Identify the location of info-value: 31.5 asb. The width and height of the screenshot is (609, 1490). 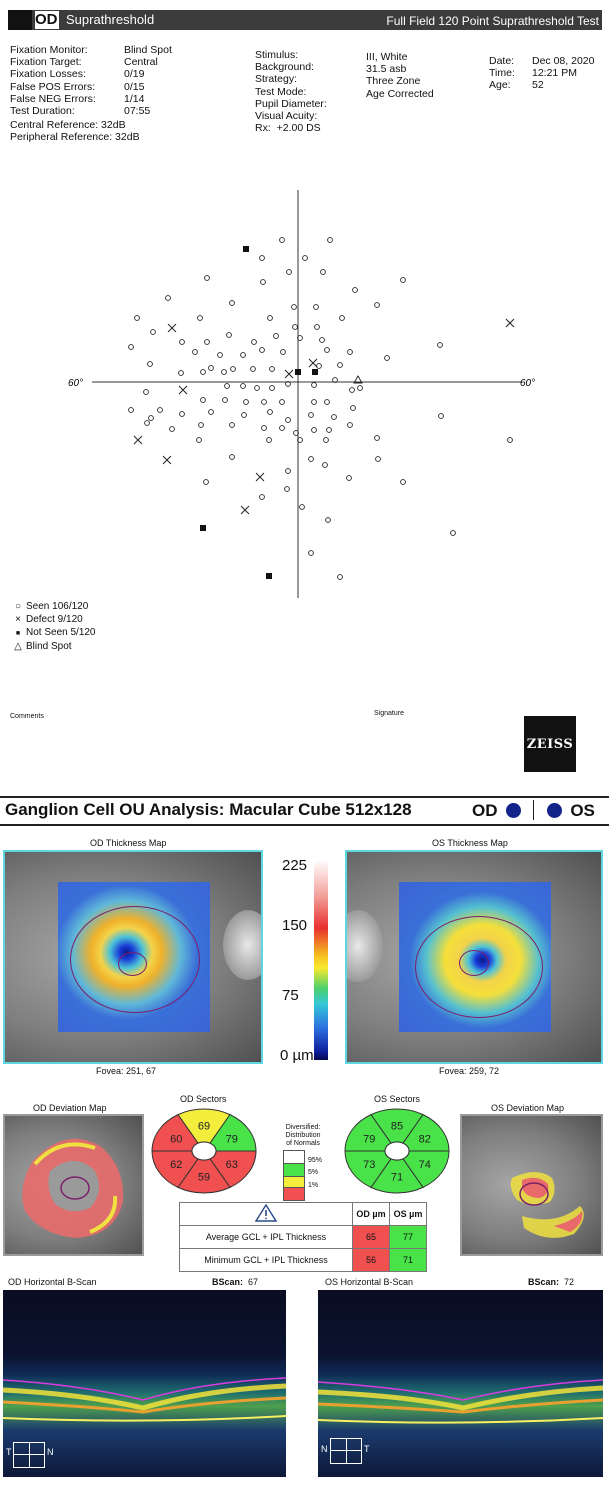
(386, 69).